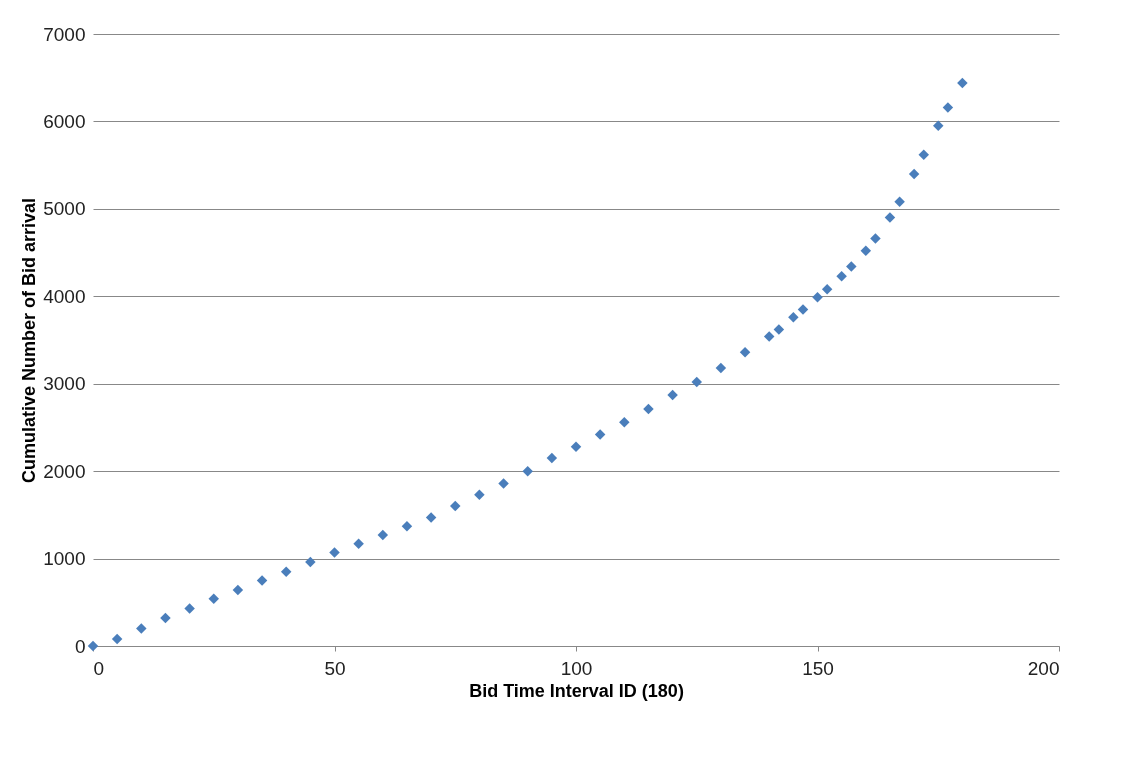  Describe the element at coordinates (64, 559) in the screenshot. I see `y-tick-label: 1000` at that location.